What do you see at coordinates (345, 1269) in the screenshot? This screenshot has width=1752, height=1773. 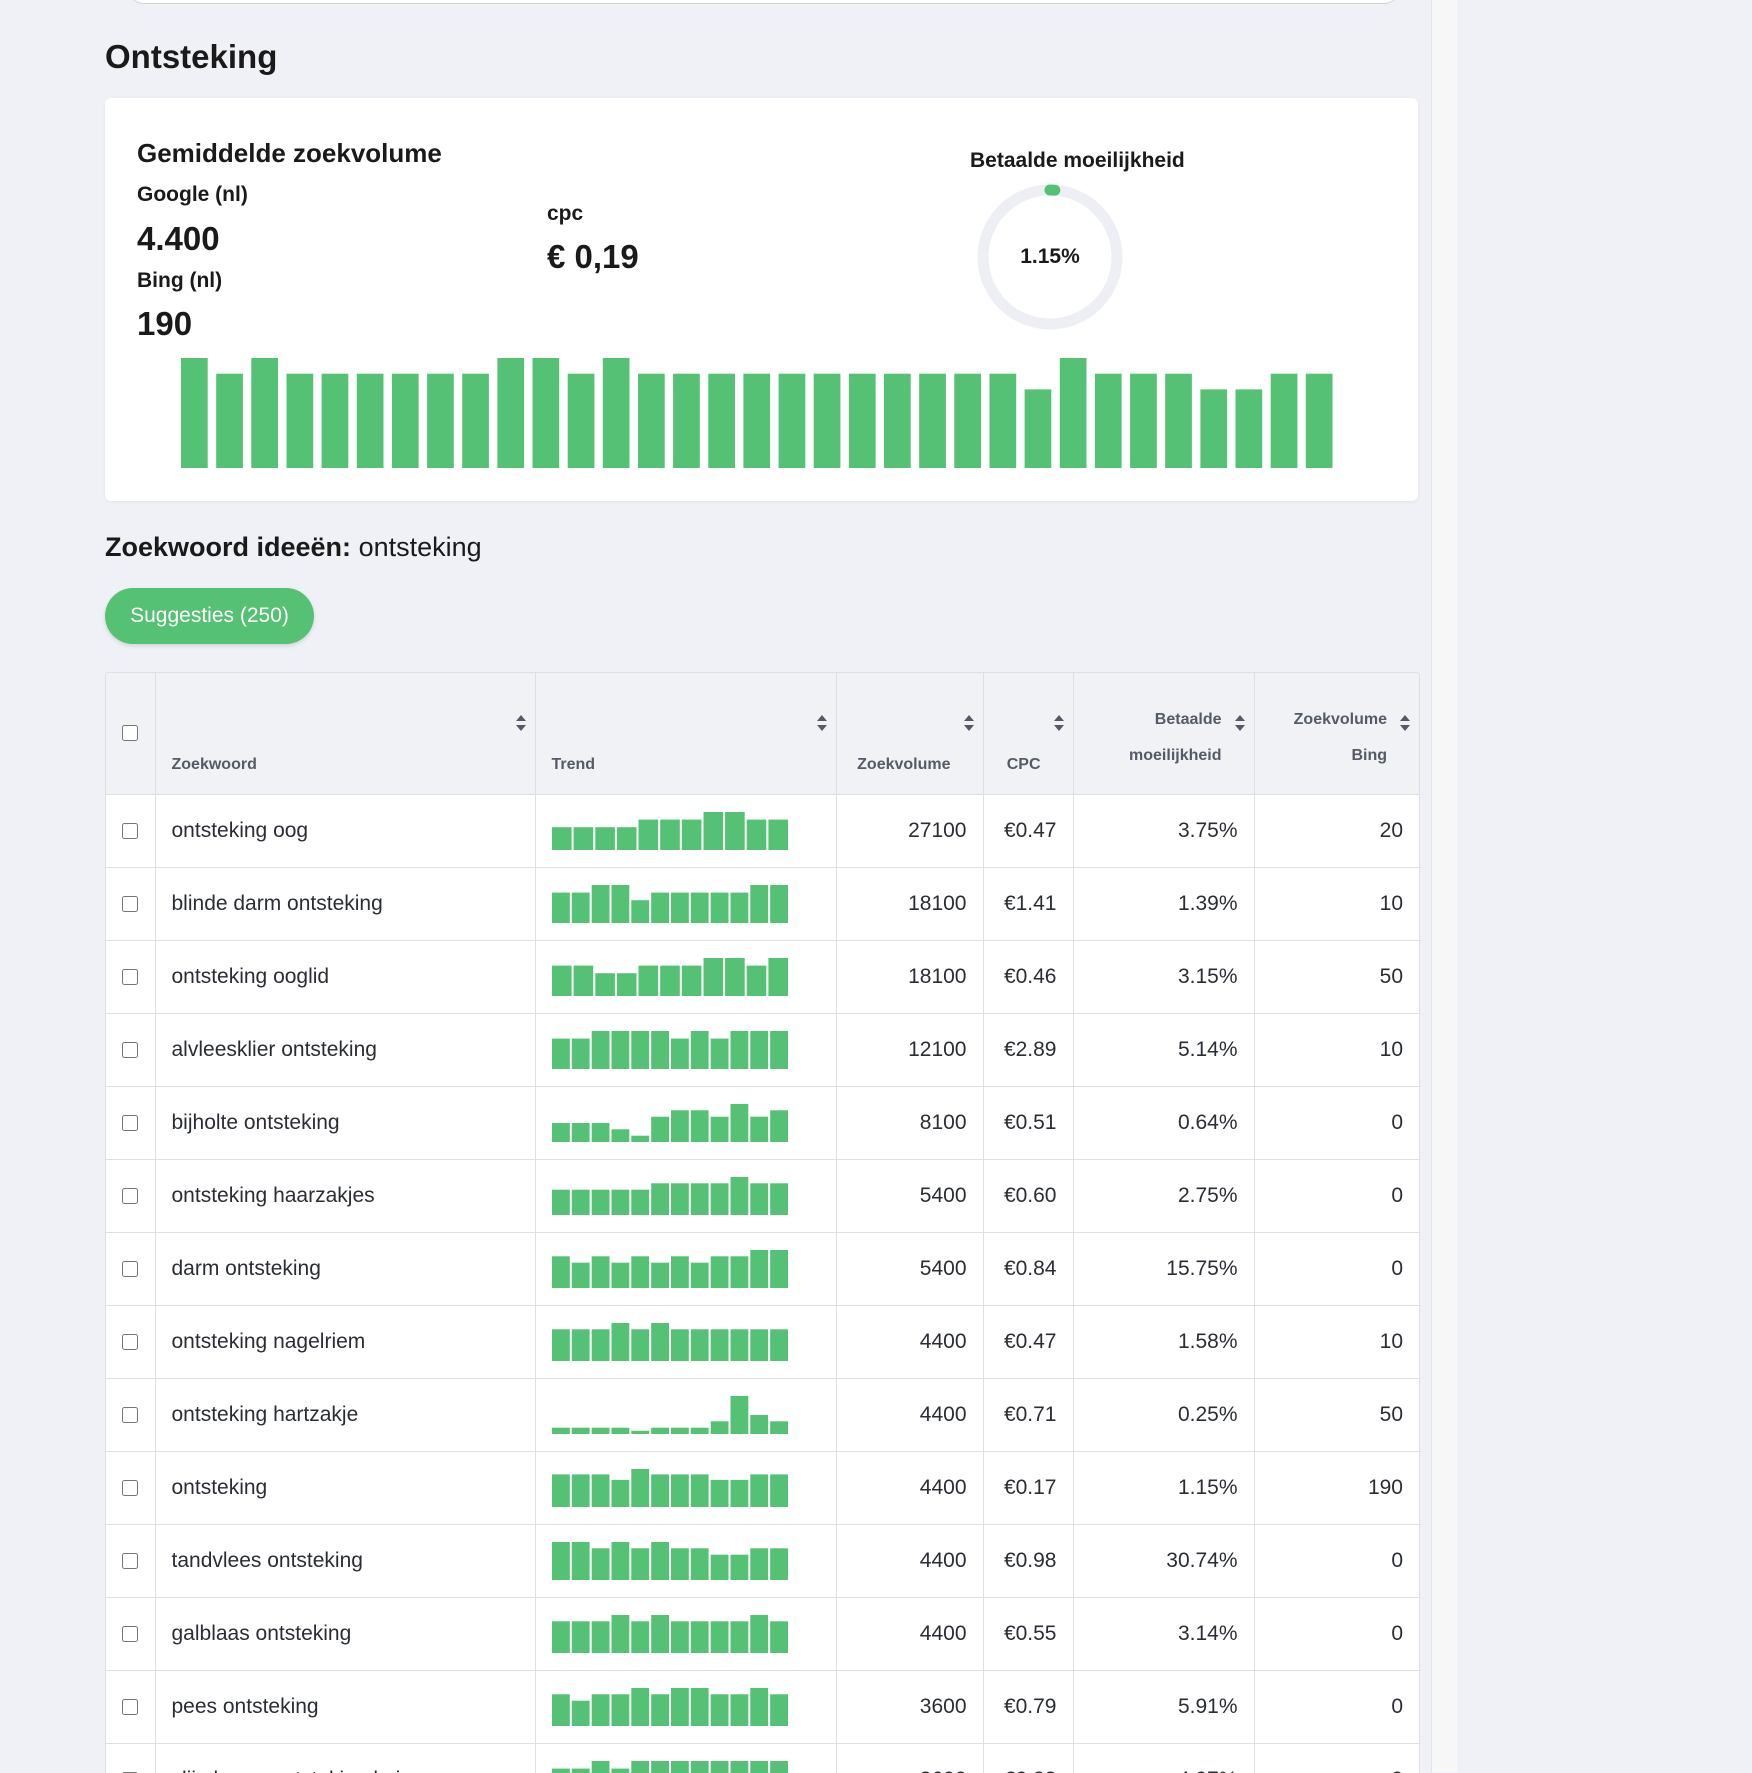 I see `keyword-cell: darm ontsteking` at bounding box center [345, 1269].